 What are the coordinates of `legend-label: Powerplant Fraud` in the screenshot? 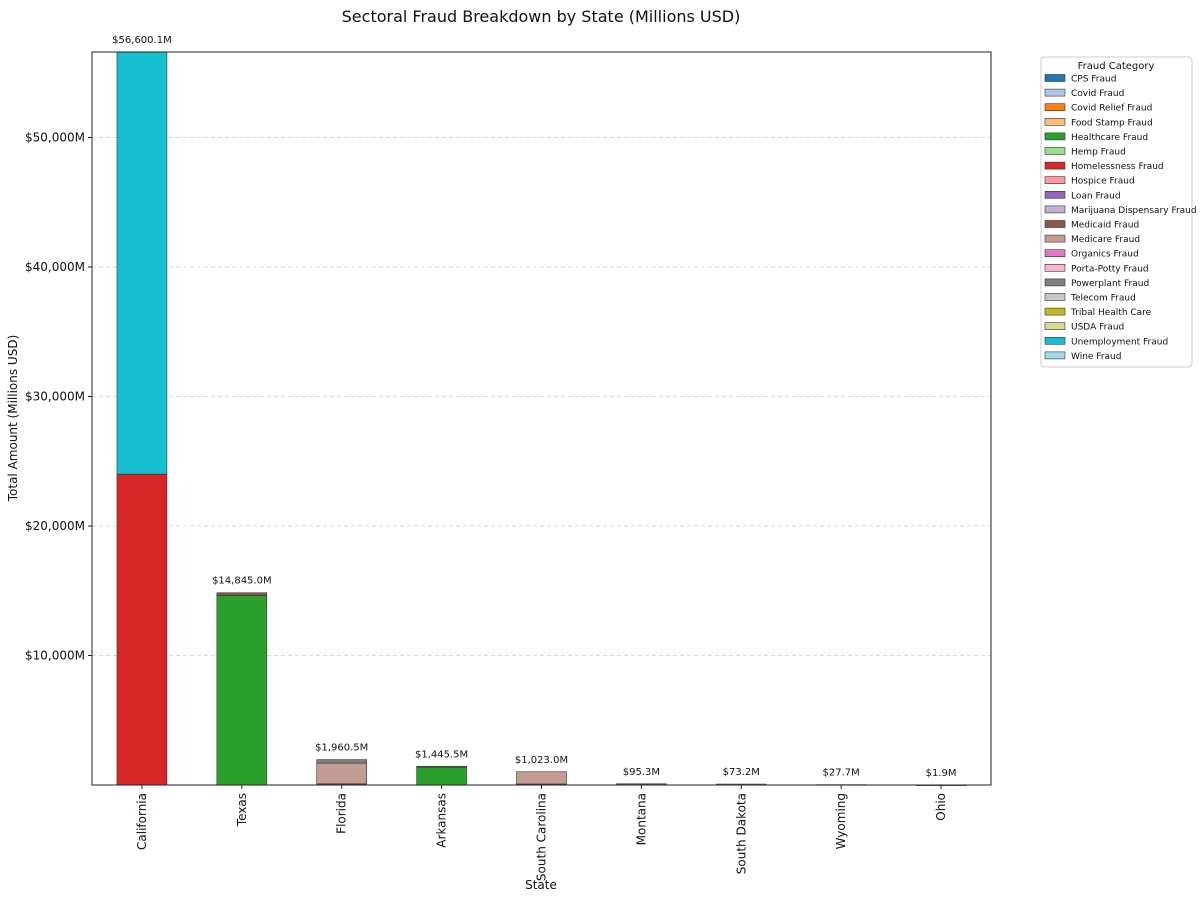 It's located at (1110, 284).